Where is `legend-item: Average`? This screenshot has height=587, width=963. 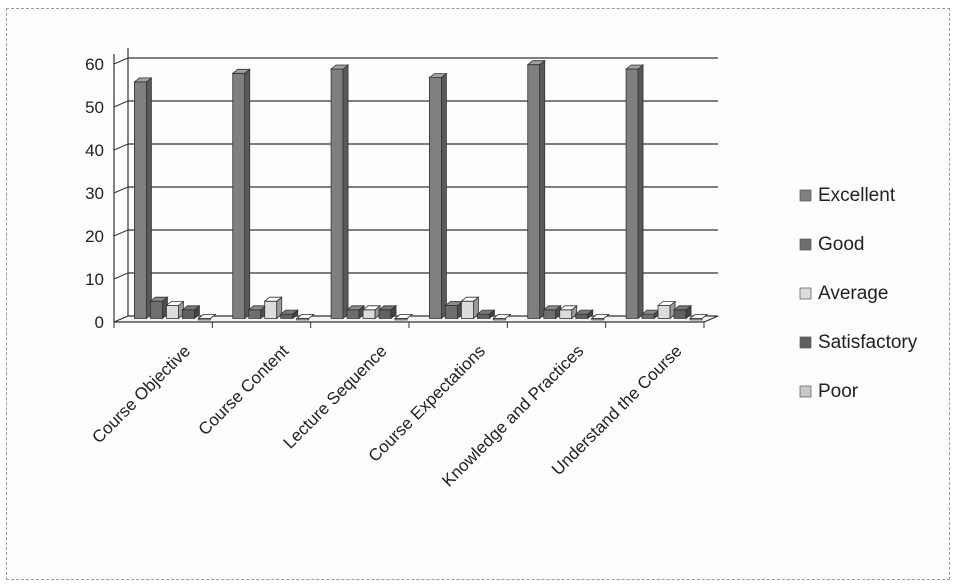 legend-item: Average is located at coordinates (843, 293).